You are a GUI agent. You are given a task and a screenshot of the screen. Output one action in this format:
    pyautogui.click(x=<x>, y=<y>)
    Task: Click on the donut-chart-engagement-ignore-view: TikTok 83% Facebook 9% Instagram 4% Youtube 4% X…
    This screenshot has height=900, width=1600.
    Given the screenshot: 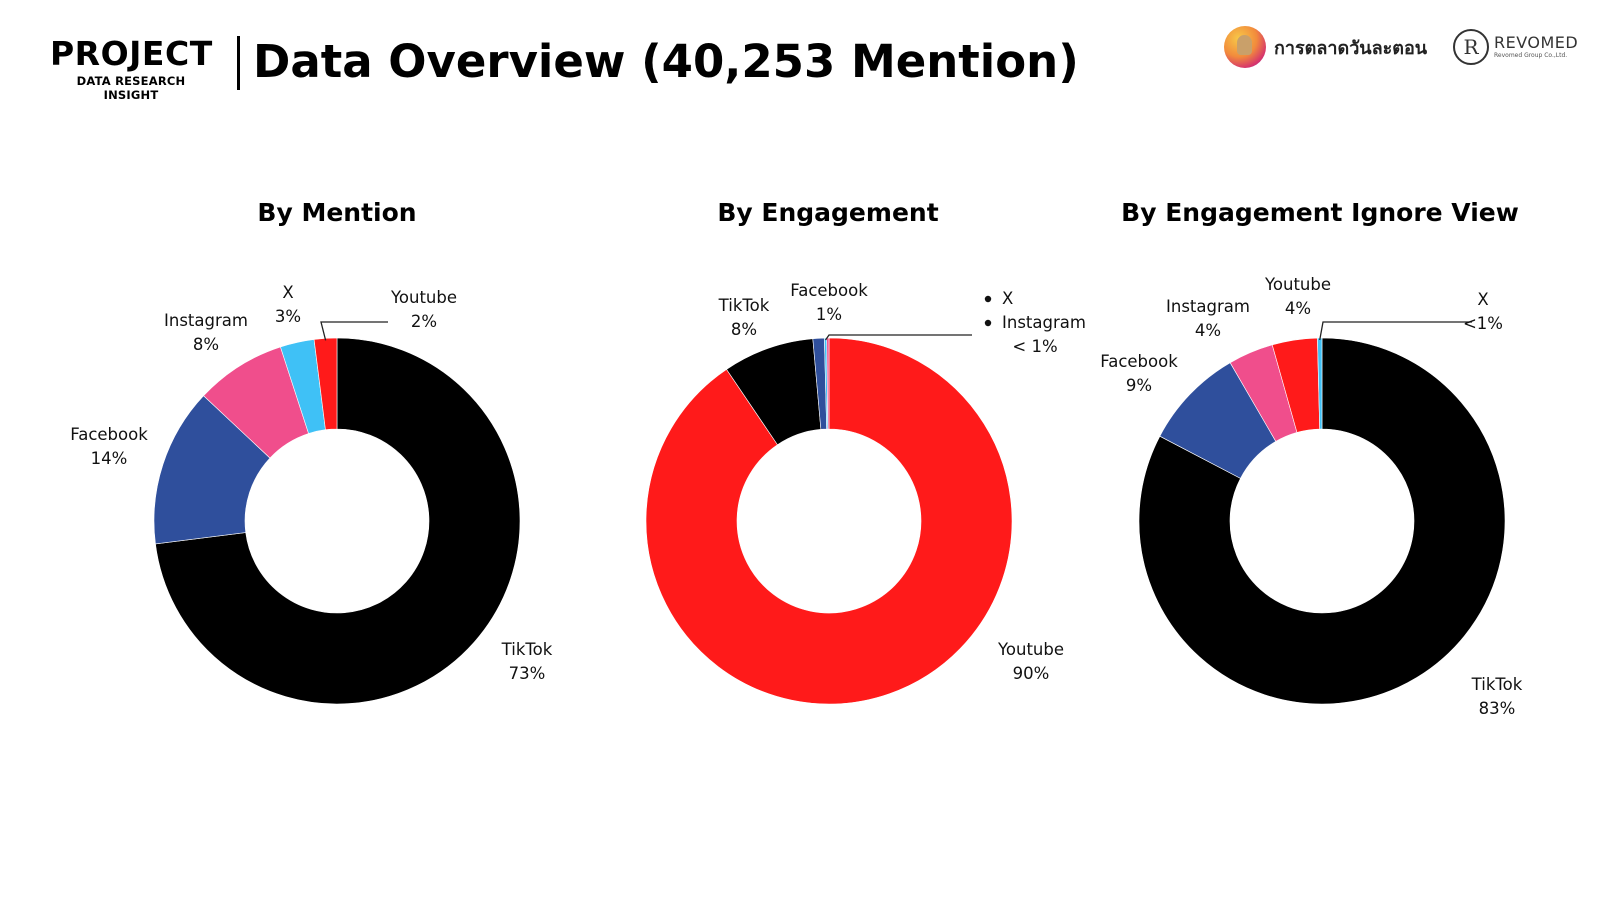 What is the action you would take?
    pyautogui.click(x=1311, y=496)
    